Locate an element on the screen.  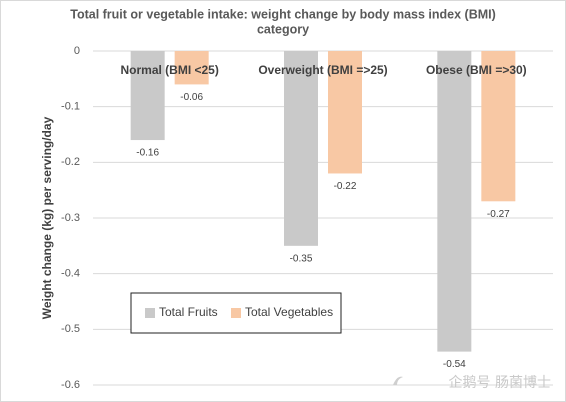
data-label: -0.22 is located at coordinates (345, 186).